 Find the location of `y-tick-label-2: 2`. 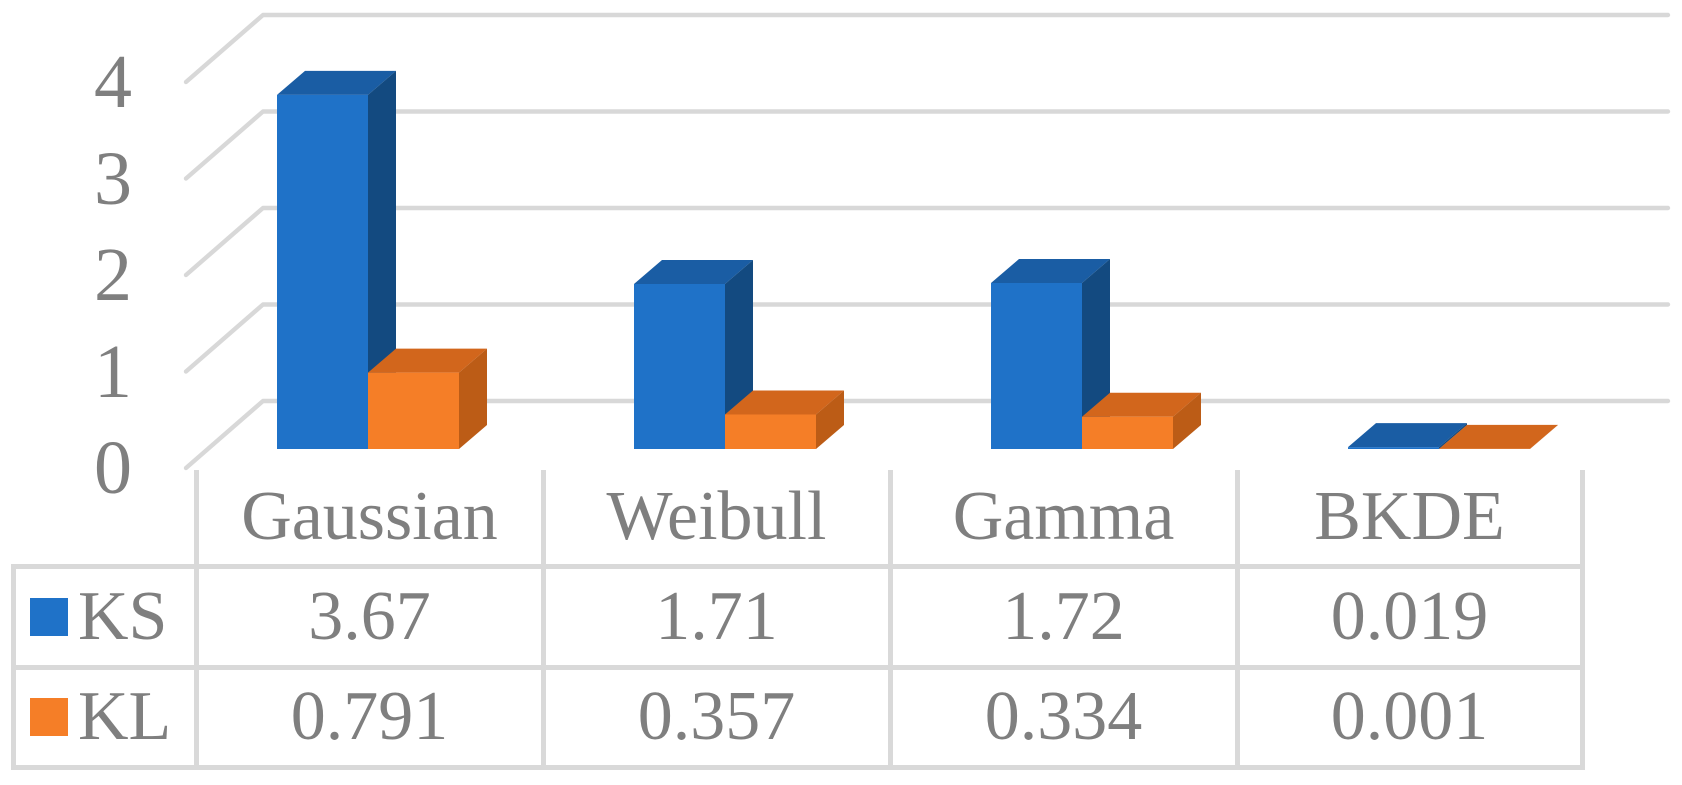

y-tick-label-2: 2 is located at coordinates (113, 275).